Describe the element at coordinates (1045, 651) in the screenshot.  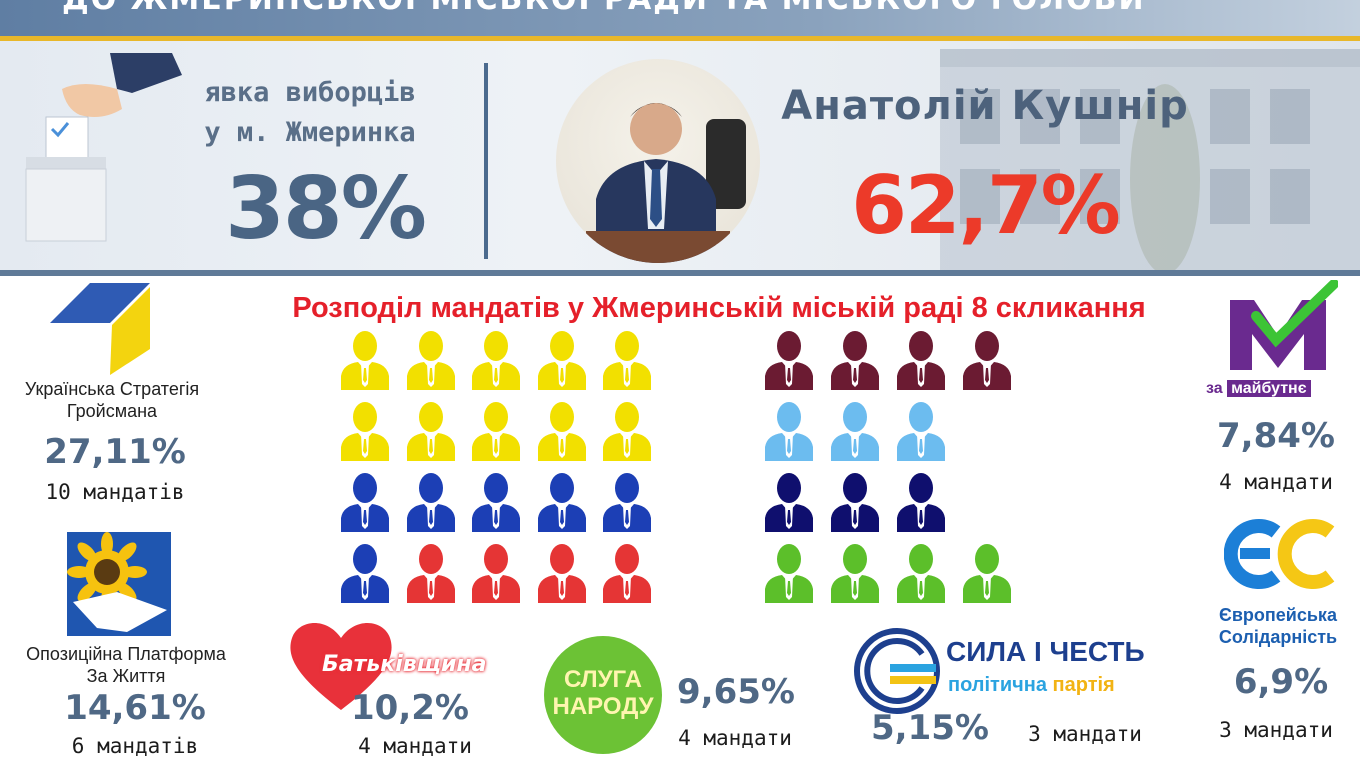
I see `syla-i-chest-logo-title: СИЛА І ЧЕСТЬ` at that location.